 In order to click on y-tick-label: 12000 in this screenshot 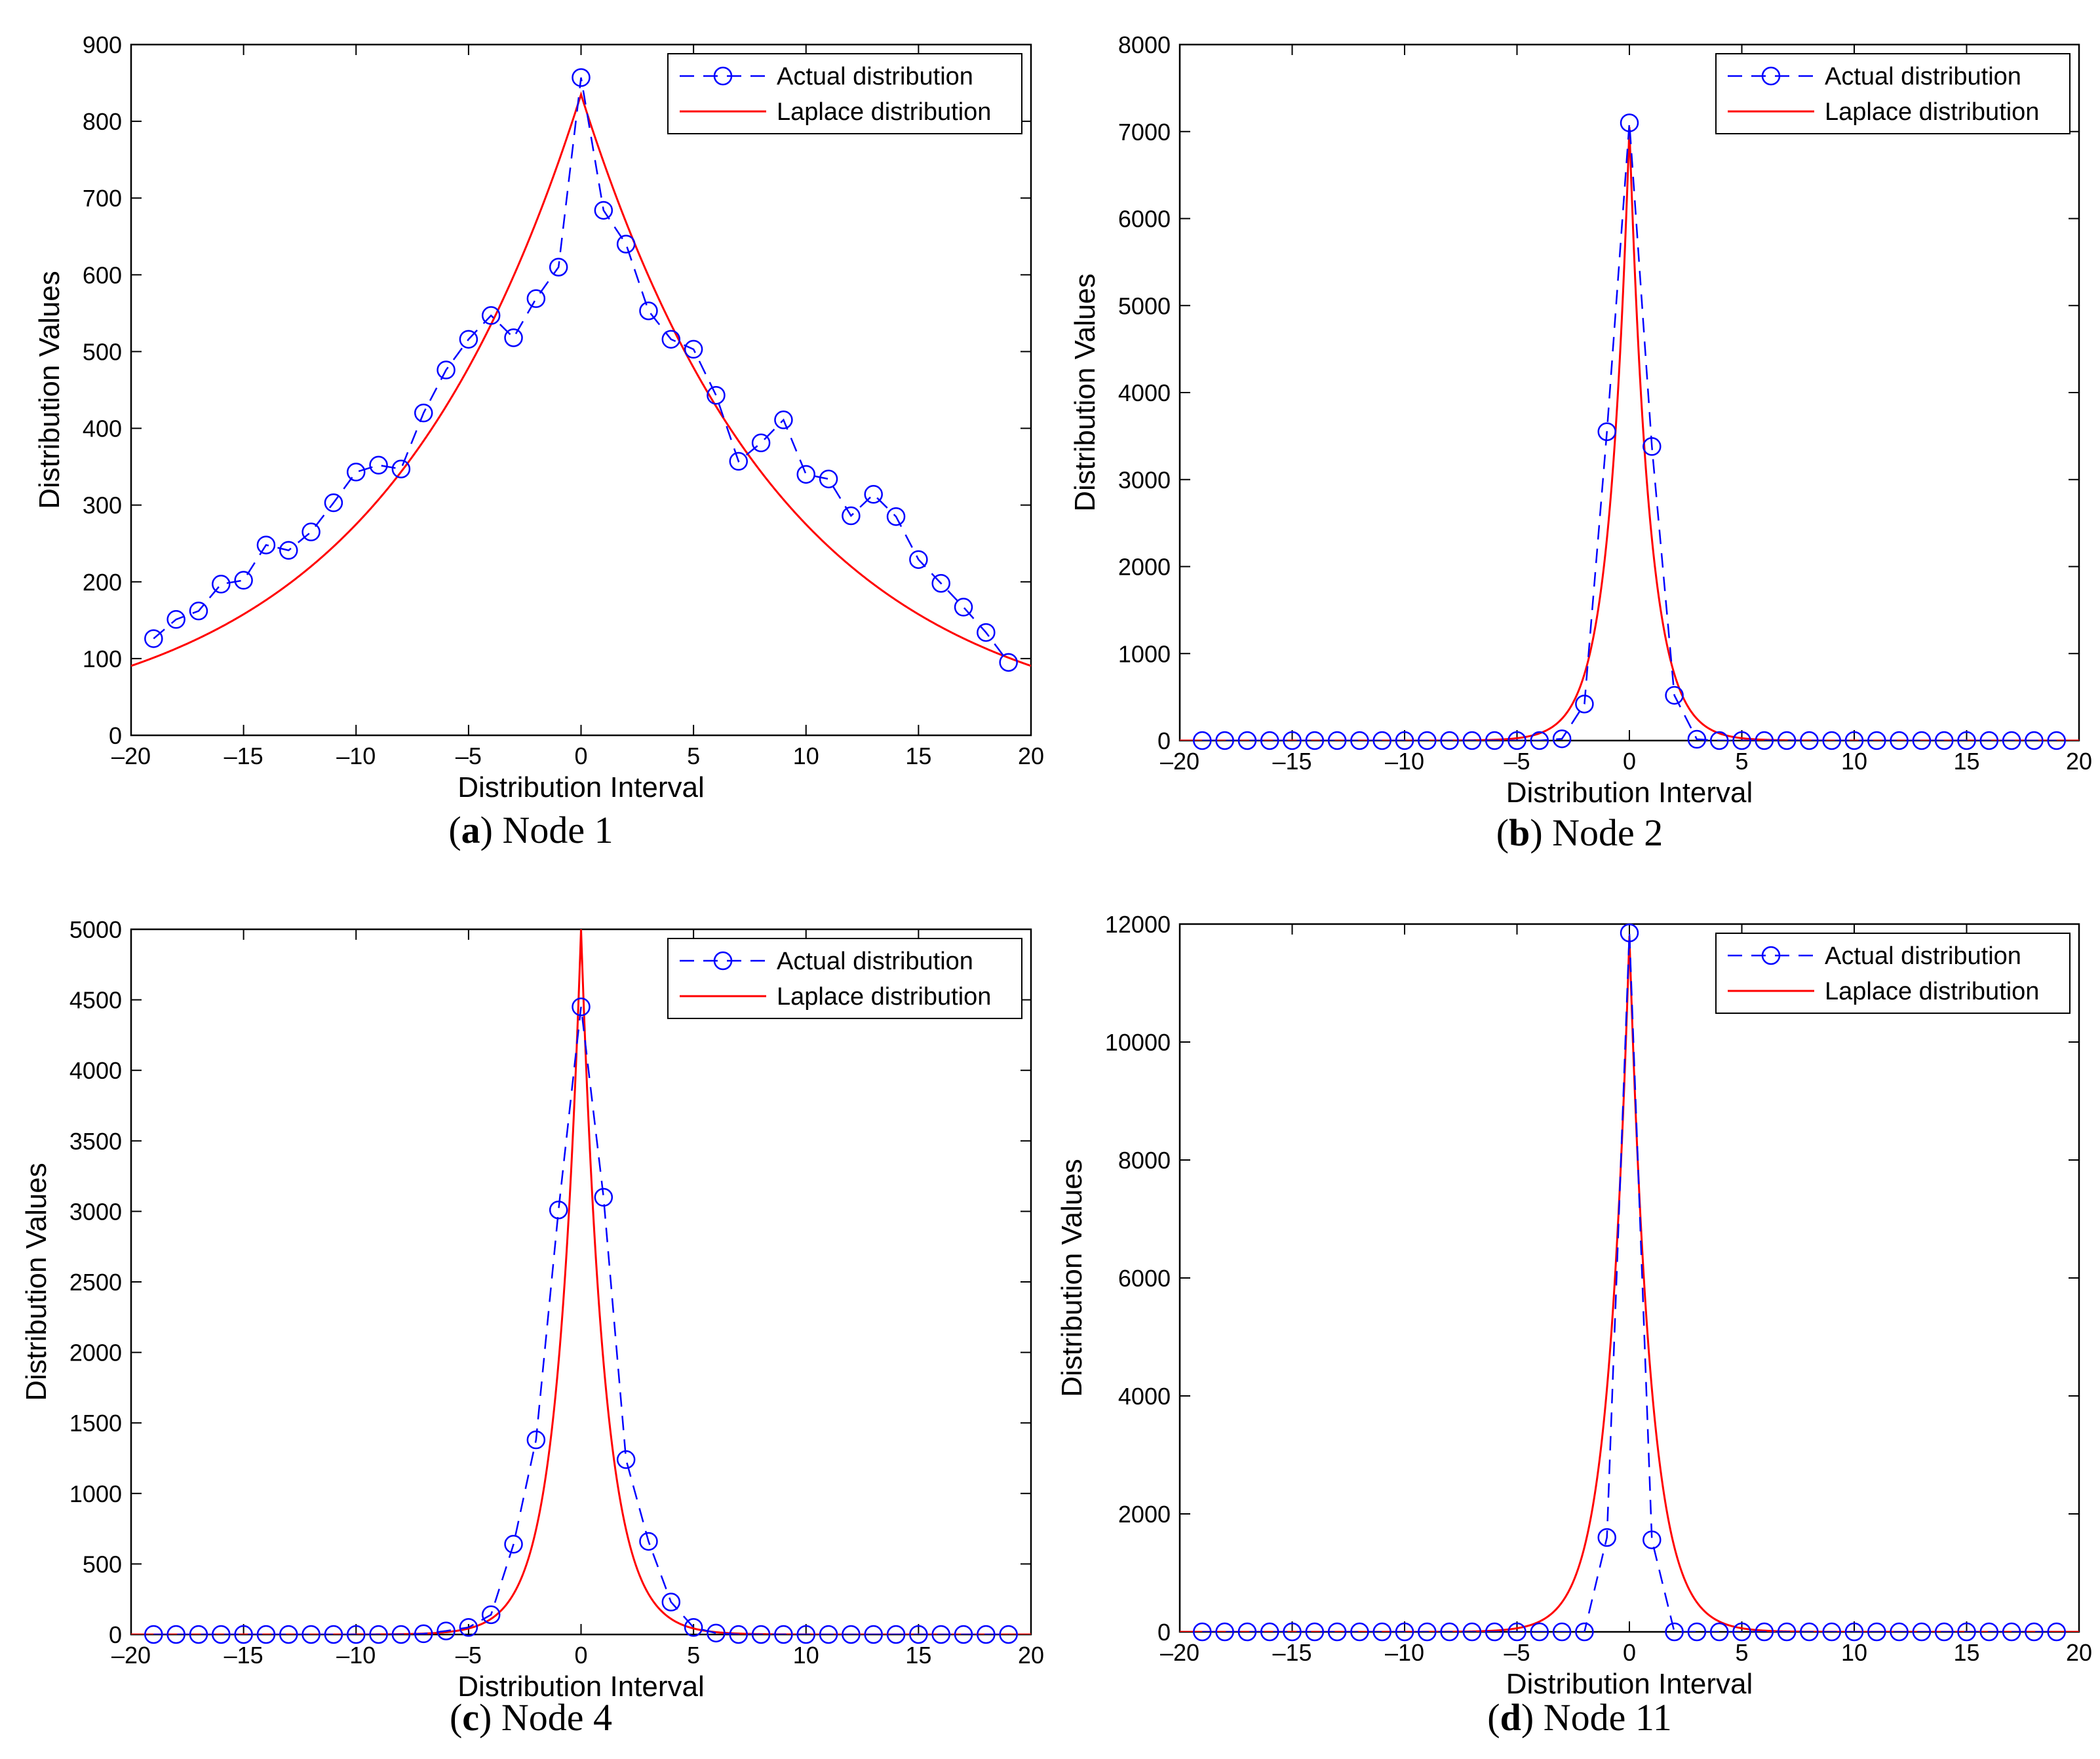, I will do `click(1138, 924)`.